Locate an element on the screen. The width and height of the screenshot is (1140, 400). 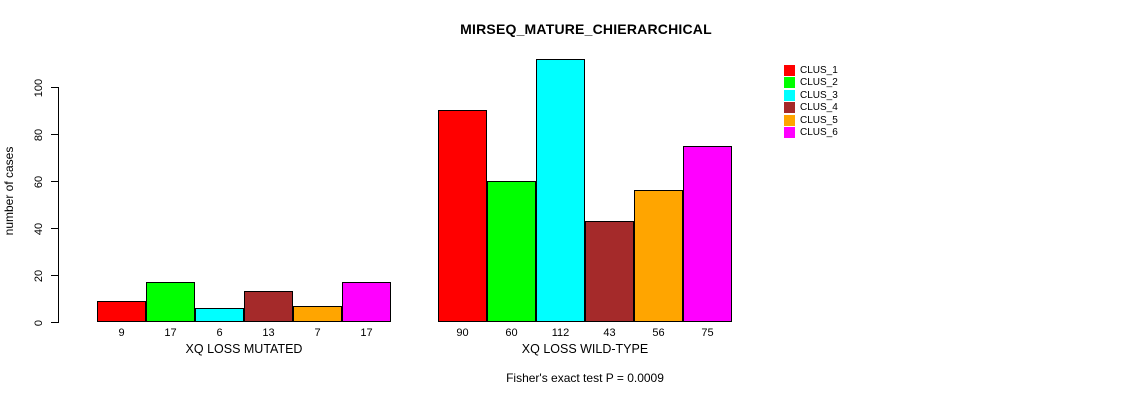
bar-value-label: 7 is located at coordinates (317, 333).